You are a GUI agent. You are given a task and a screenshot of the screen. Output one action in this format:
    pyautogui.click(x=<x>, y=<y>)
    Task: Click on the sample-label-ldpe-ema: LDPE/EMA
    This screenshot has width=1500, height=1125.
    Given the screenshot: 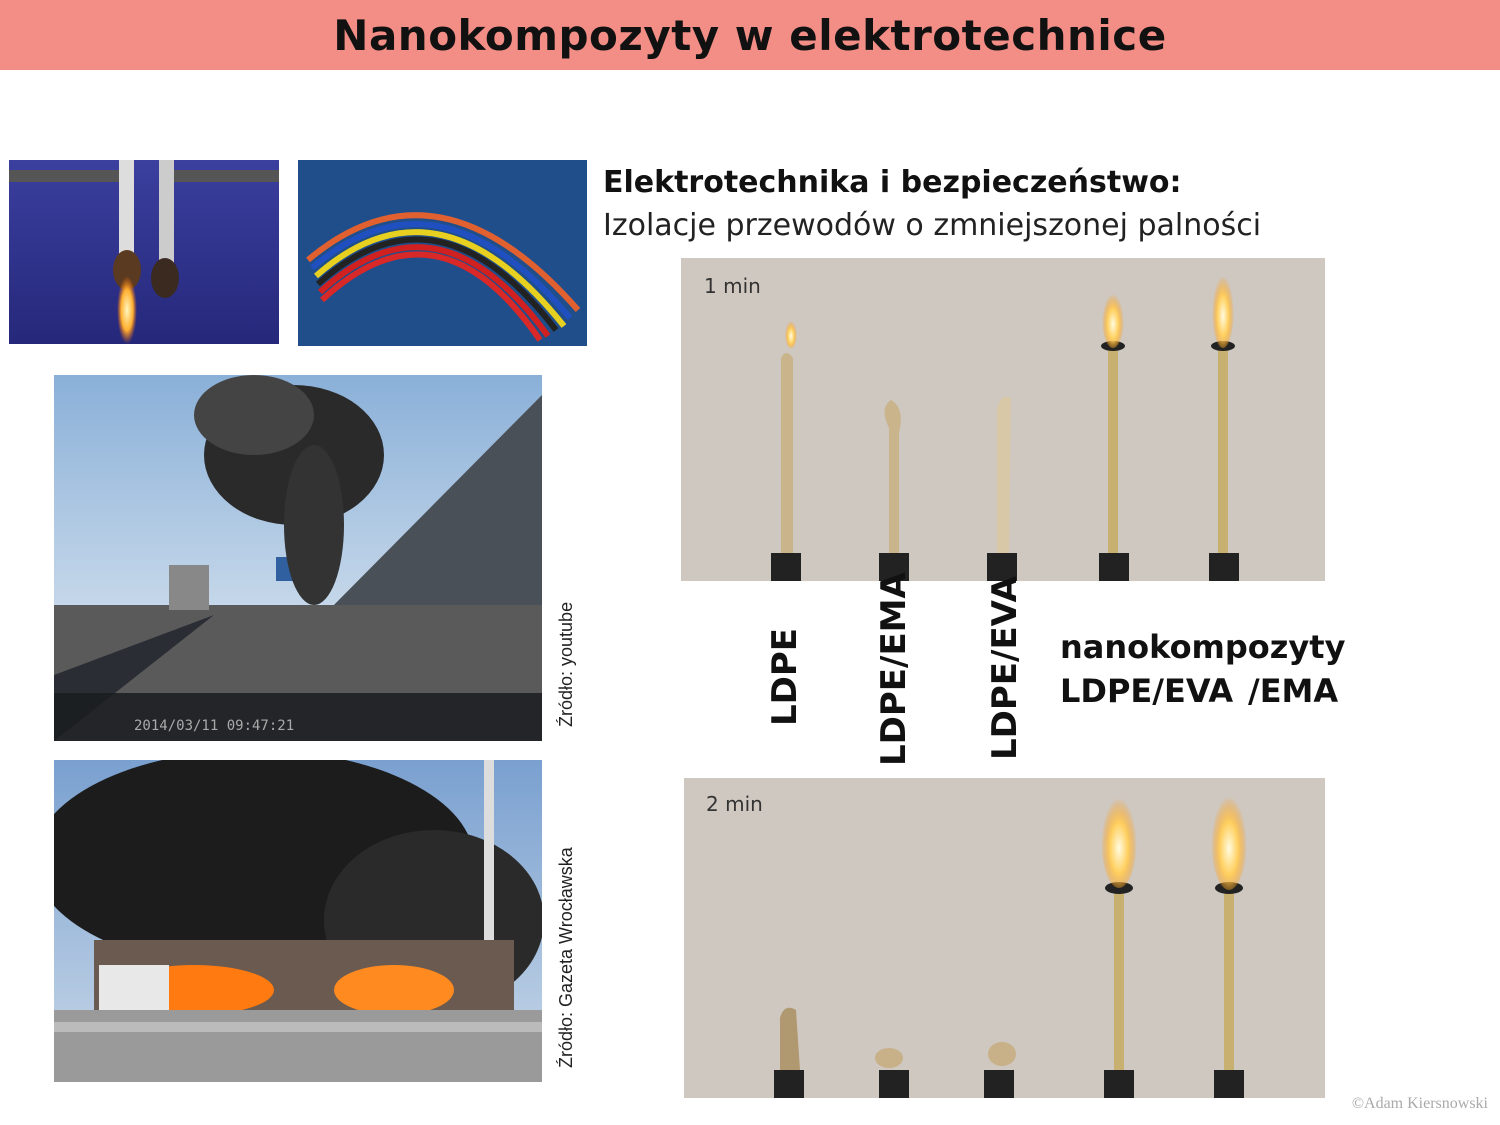 What is the action you would take?
    pyautogui.click(x=894, y=669)
    